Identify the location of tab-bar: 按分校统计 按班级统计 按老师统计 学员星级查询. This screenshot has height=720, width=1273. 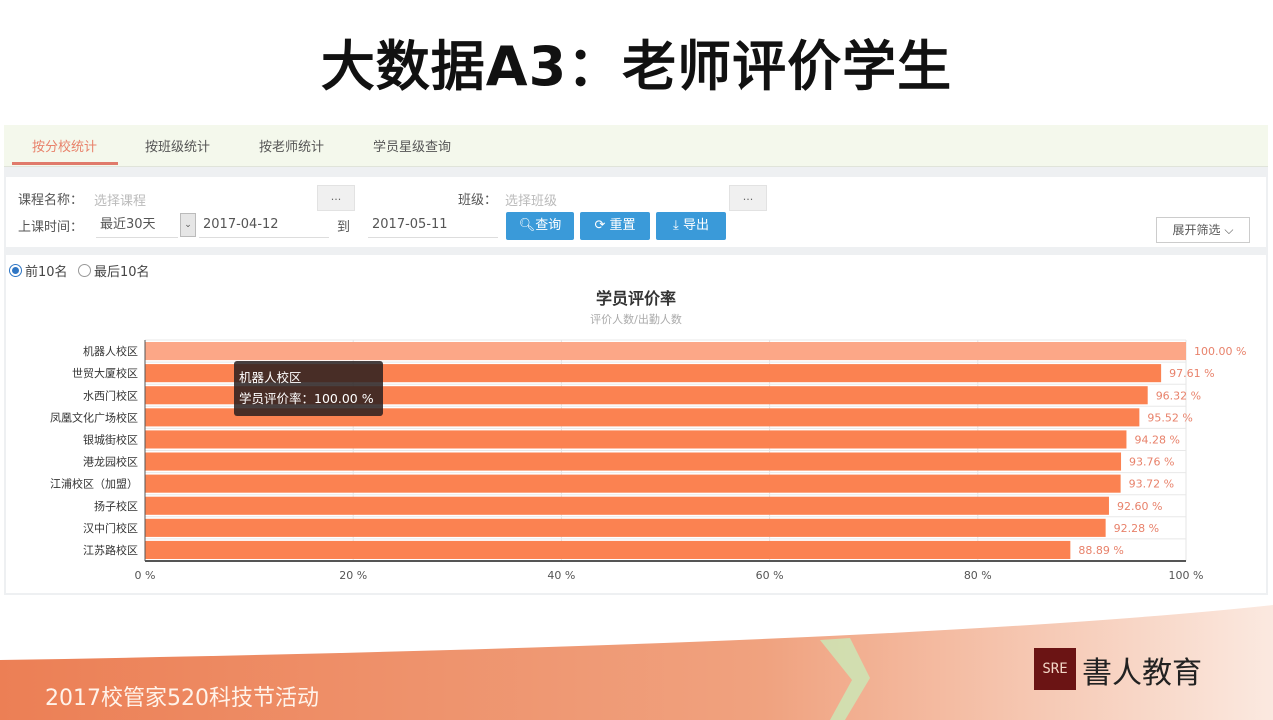
(636, 146).